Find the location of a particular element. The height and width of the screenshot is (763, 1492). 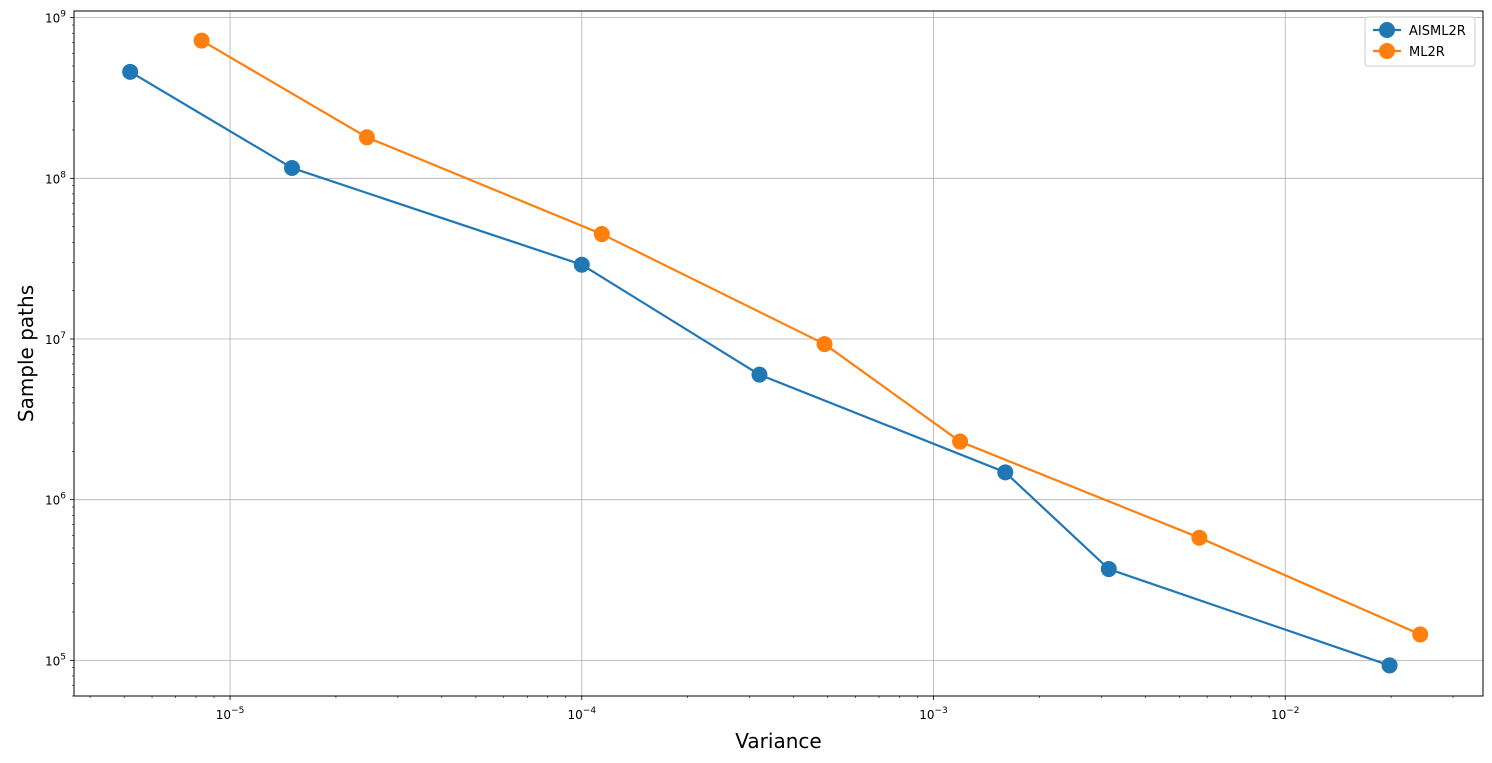

y-tick-label: 10⁵ is located at coordinates (55, 660).